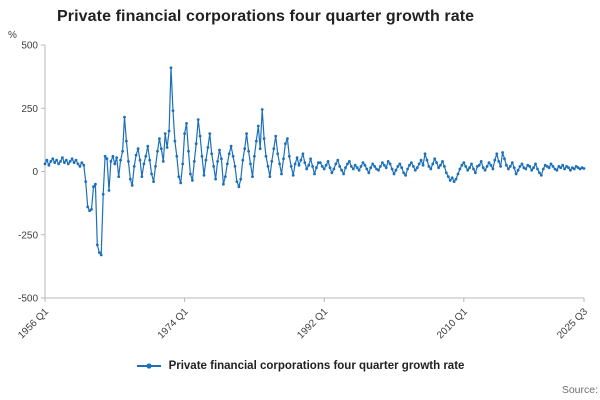 This screenshot has width=600, height=400. What do you see at coordinates (33, 323) in the screenshot?
I see `x-tick-label: 1956 Q1` at bounding box center [33, 323].